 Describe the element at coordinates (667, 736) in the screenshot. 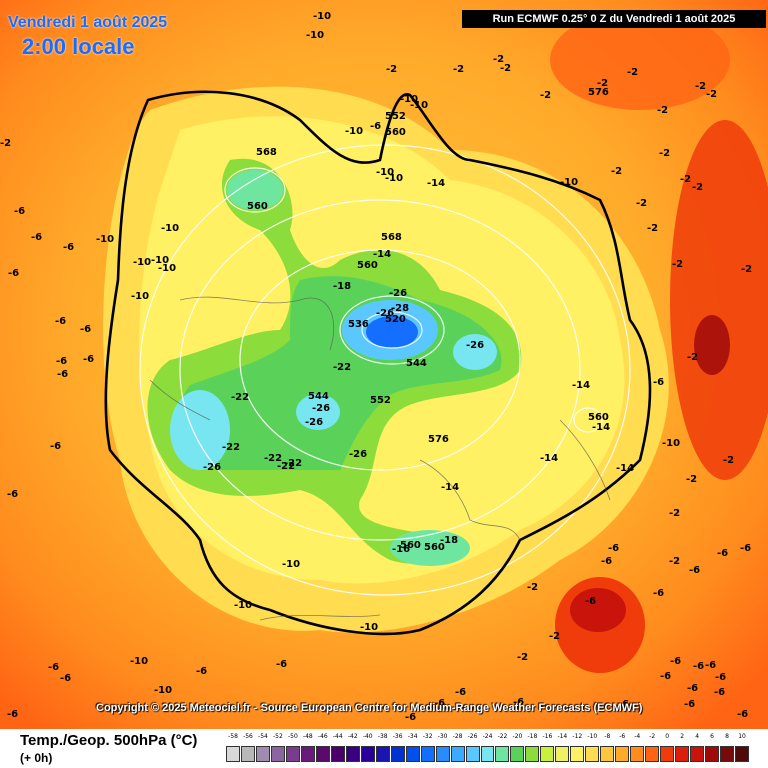

I see `scale-tick-label: 0` at that location.